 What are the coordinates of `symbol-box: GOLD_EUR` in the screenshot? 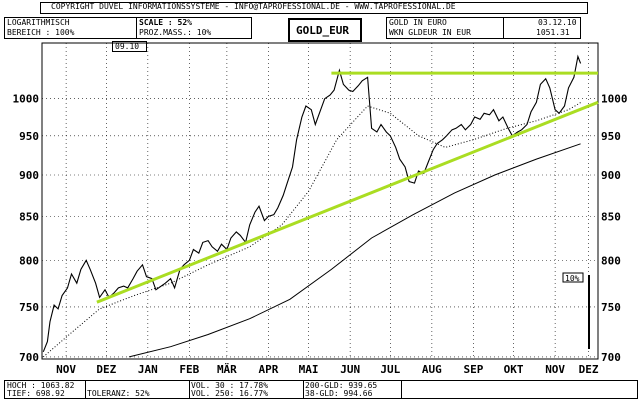 It's located at (325, 30).